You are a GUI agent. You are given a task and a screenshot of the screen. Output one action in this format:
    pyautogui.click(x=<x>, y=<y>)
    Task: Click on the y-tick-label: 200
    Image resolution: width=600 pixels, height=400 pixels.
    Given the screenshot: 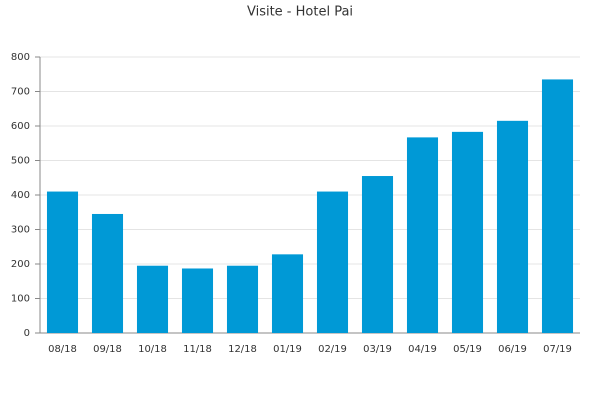 What is the action you would take?
    pyautogui.click(x=20, y=264)
    